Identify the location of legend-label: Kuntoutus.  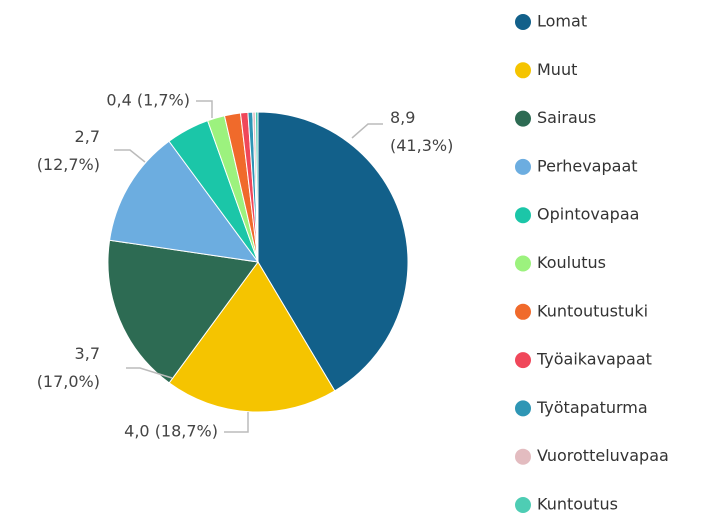
(577, 504).